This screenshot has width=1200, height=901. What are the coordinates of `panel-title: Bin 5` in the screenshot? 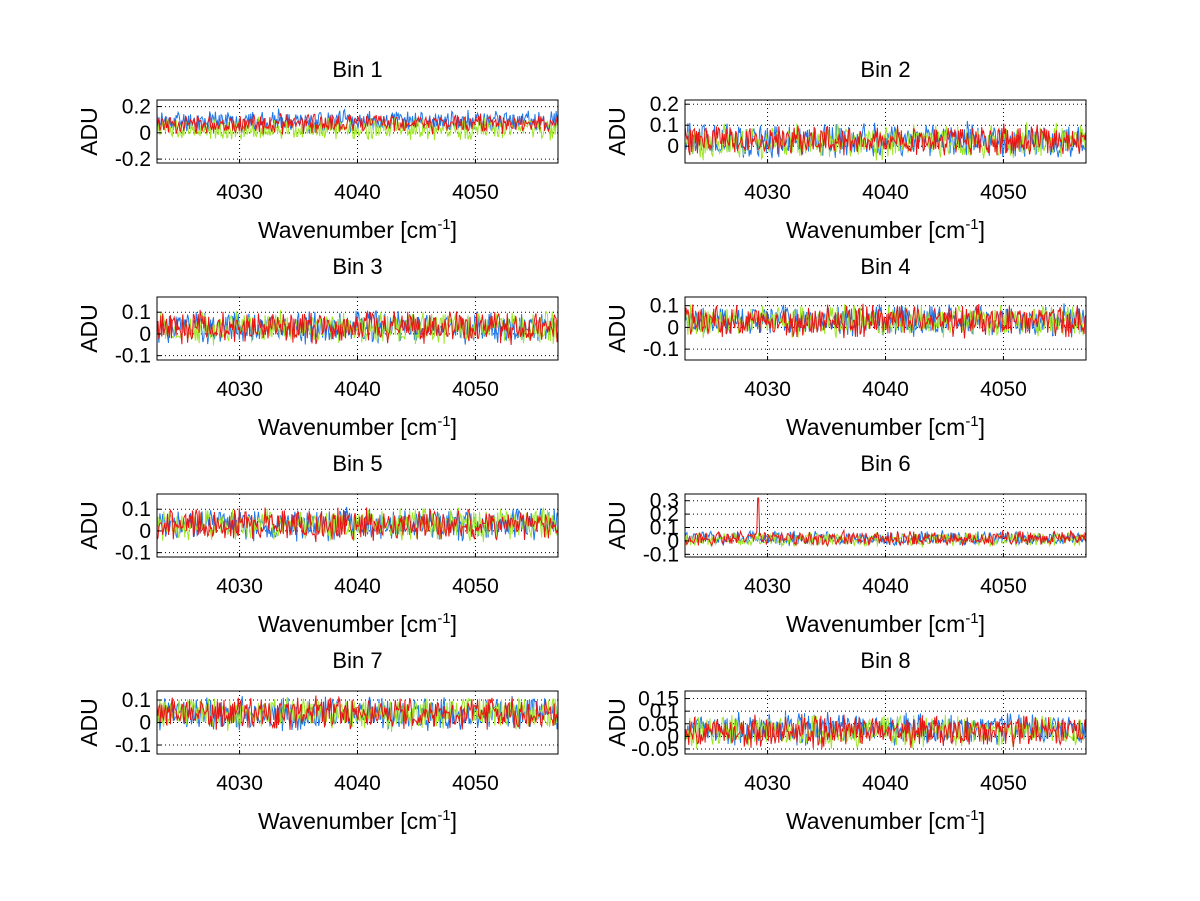 It's located at (357, 463).